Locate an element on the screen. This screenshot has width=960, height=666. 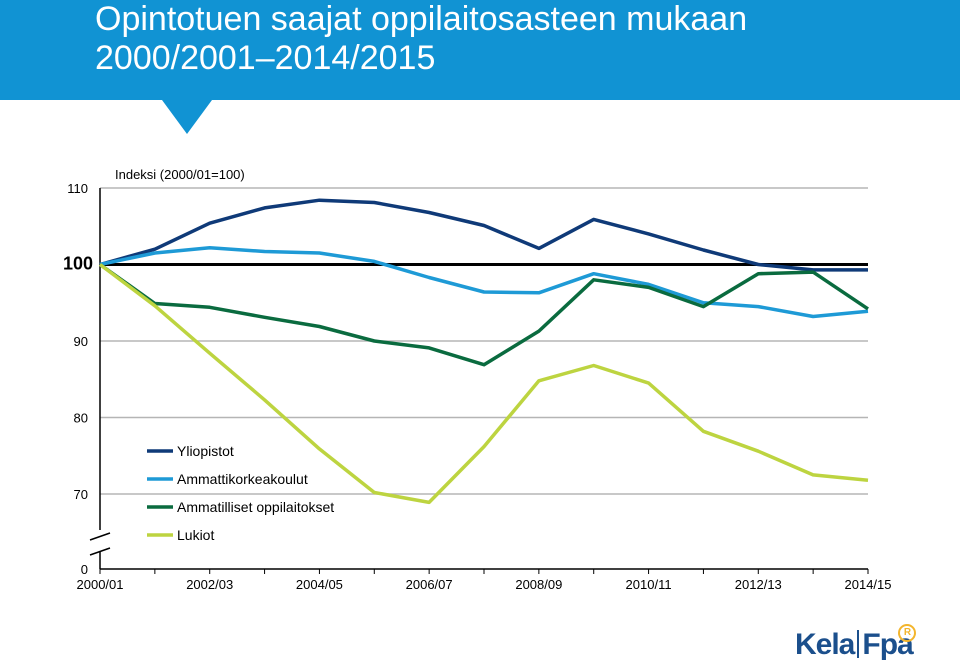
kela-fpa-logo: Kela Fpa R is located at coordinates (855, 643).